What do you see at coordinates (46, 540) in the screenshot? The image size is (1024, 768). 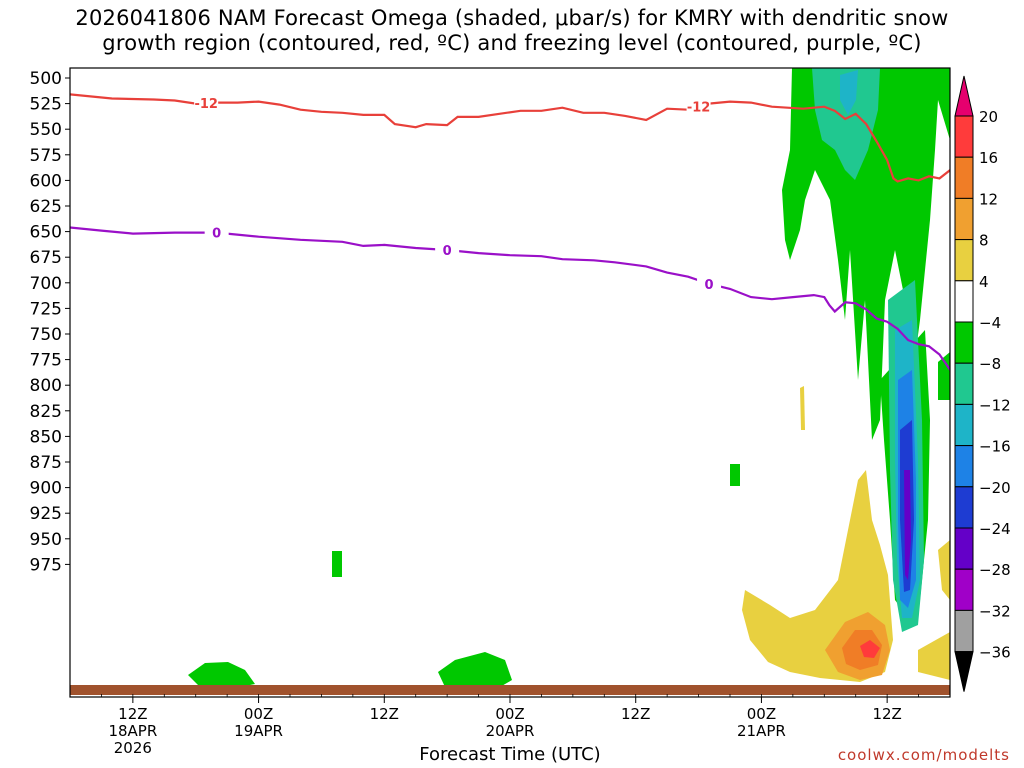 I see `y-tick-label: 950` at bounding box center [46, 540].